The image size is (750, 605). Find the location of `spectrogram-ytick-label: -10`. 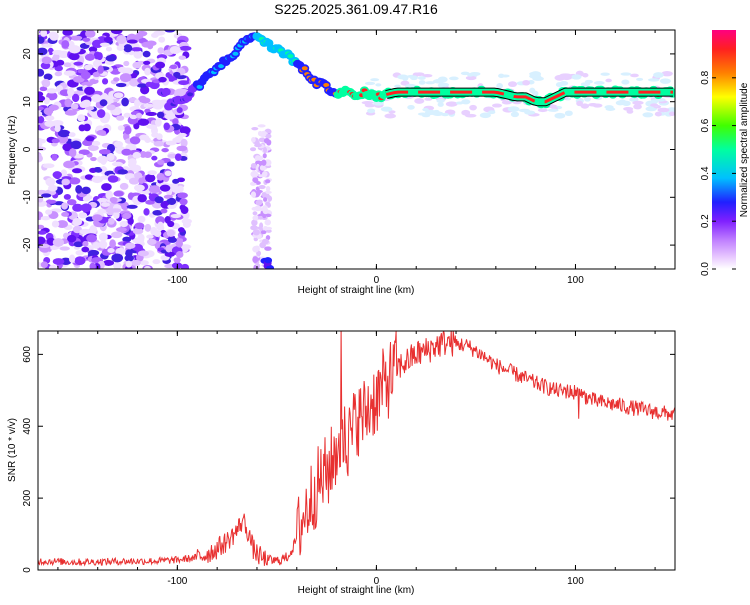

spectrogram-ytick-label: -10 is located at coordinates (27, 197).